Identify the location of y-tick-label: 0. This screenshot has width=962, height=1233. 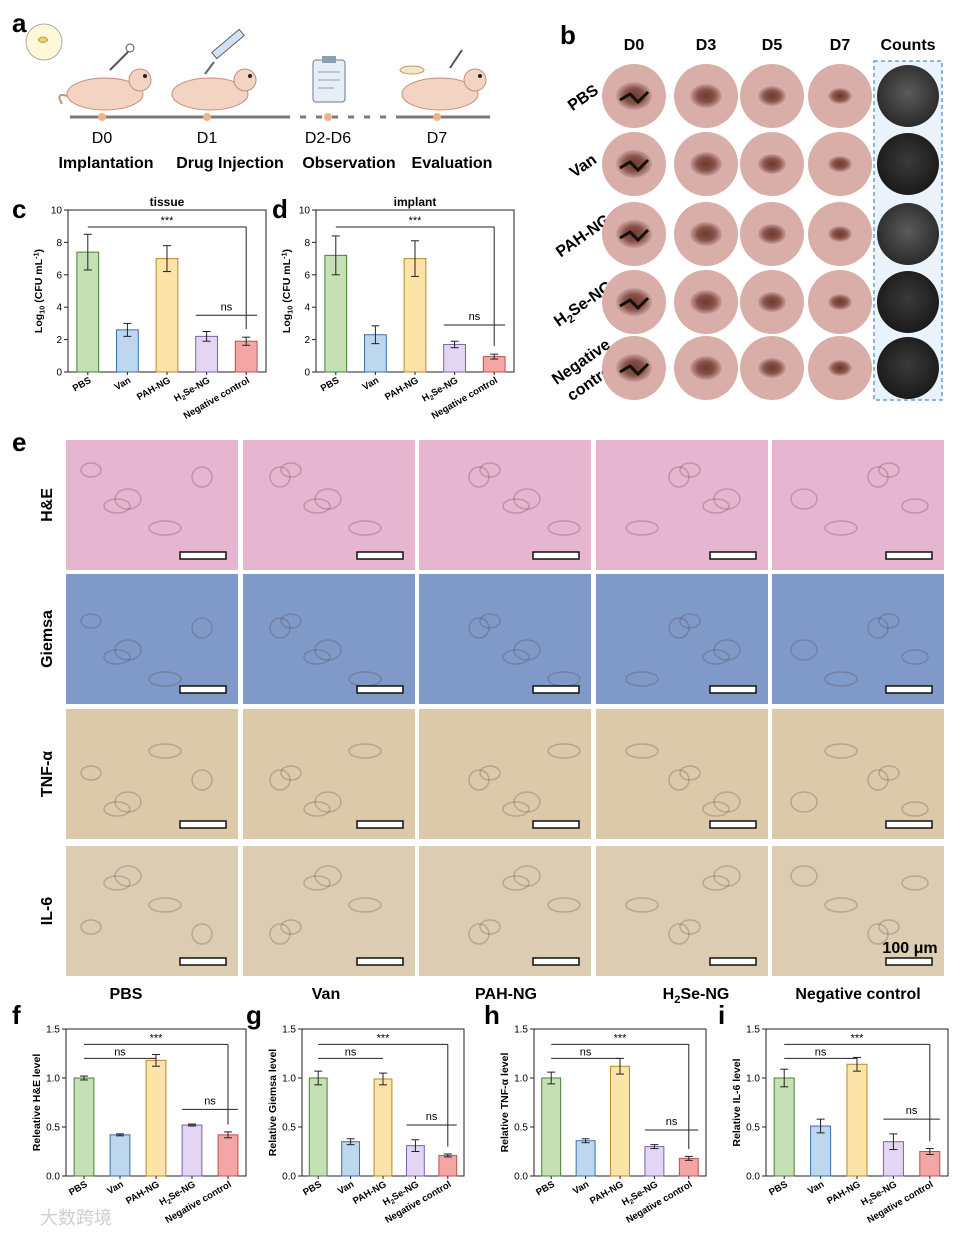
(59, 373).